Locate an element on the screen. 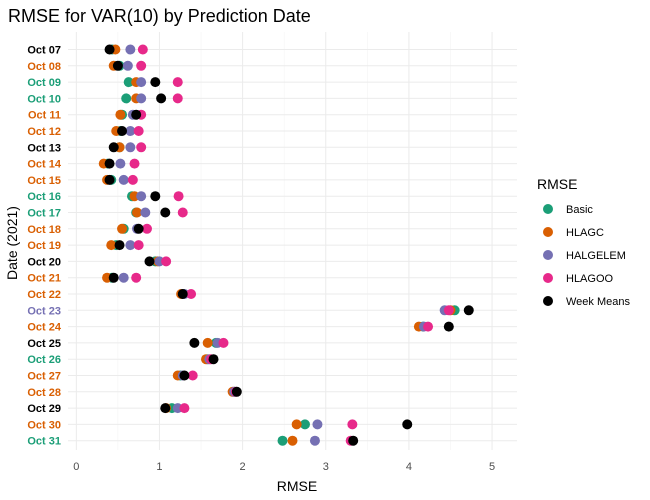 The height and width of the screenshot is (500, 650). legend-label: HLAGOO is located at coordinates (590, 279).